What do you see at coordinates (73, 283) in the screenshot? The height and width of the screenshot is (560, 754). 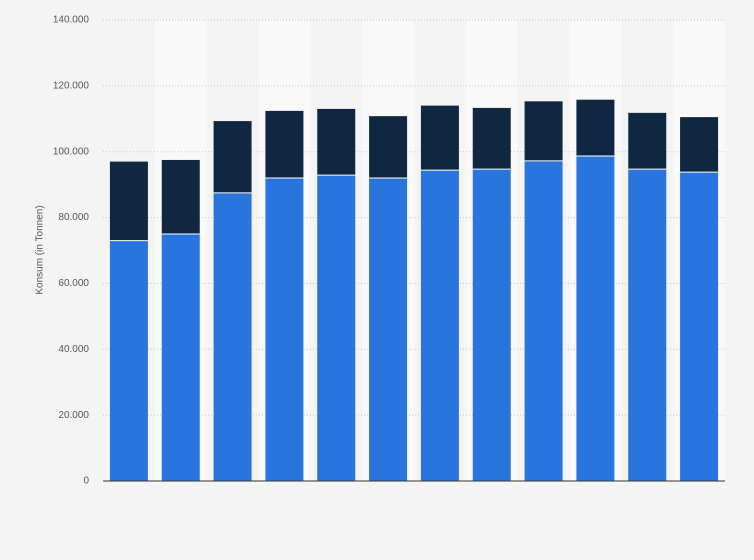 I see `y-tick-label: 60.000` at bounding box center [73, 283].